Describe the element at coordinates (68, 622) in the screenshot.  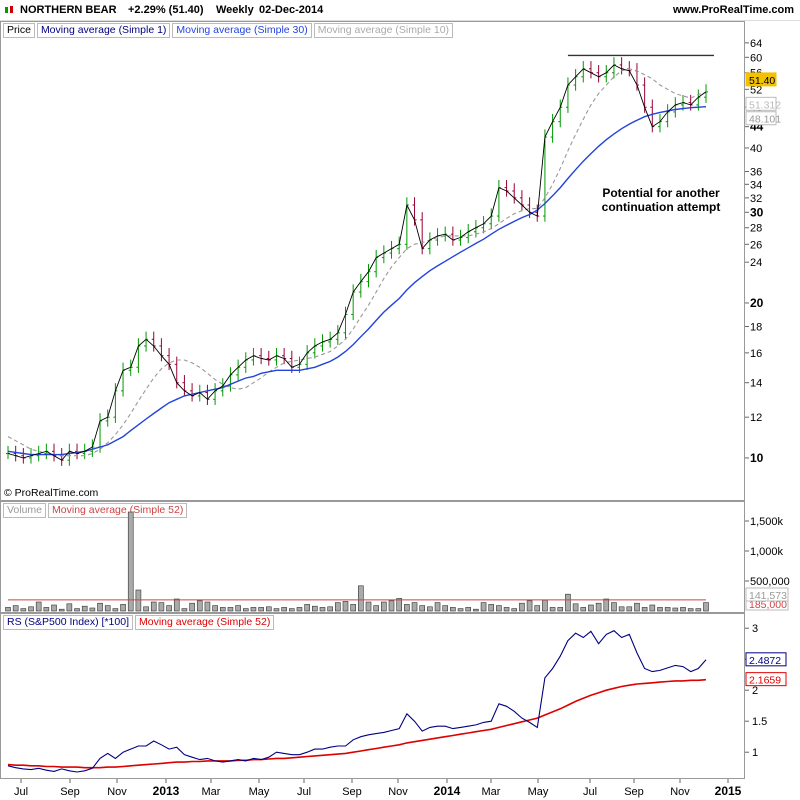
I see `legend-rs: RS (S&P500 Index) [*100]` at that location.